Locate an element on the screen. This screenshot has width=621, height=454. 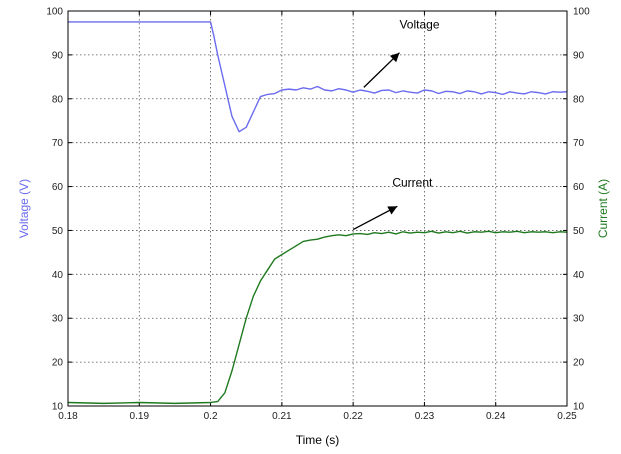
y-tick-label-right: 50 is located at coordinates (579, 231).